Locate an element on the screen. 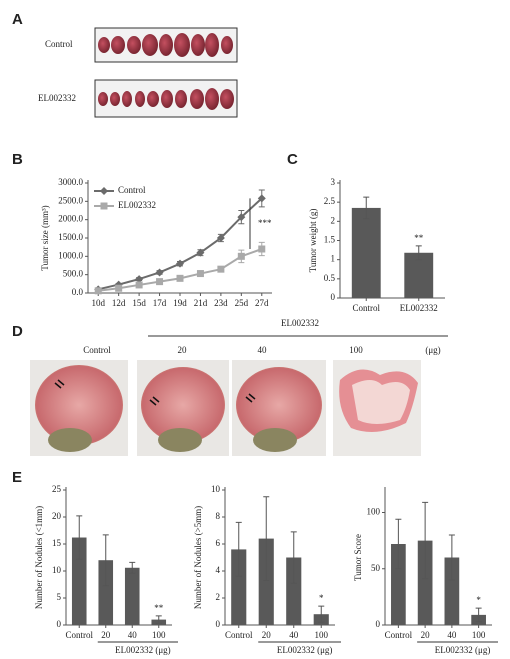 Image resolution: width=510 pixels, height=659 pixels. panel-label: E is located at coordinates (17, 477).